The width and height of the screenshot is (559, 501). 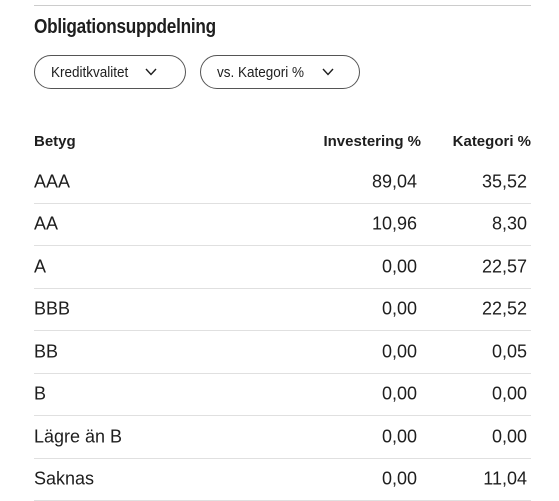 I want to click on cell-grade: AAA, so click(x=52, y=181).